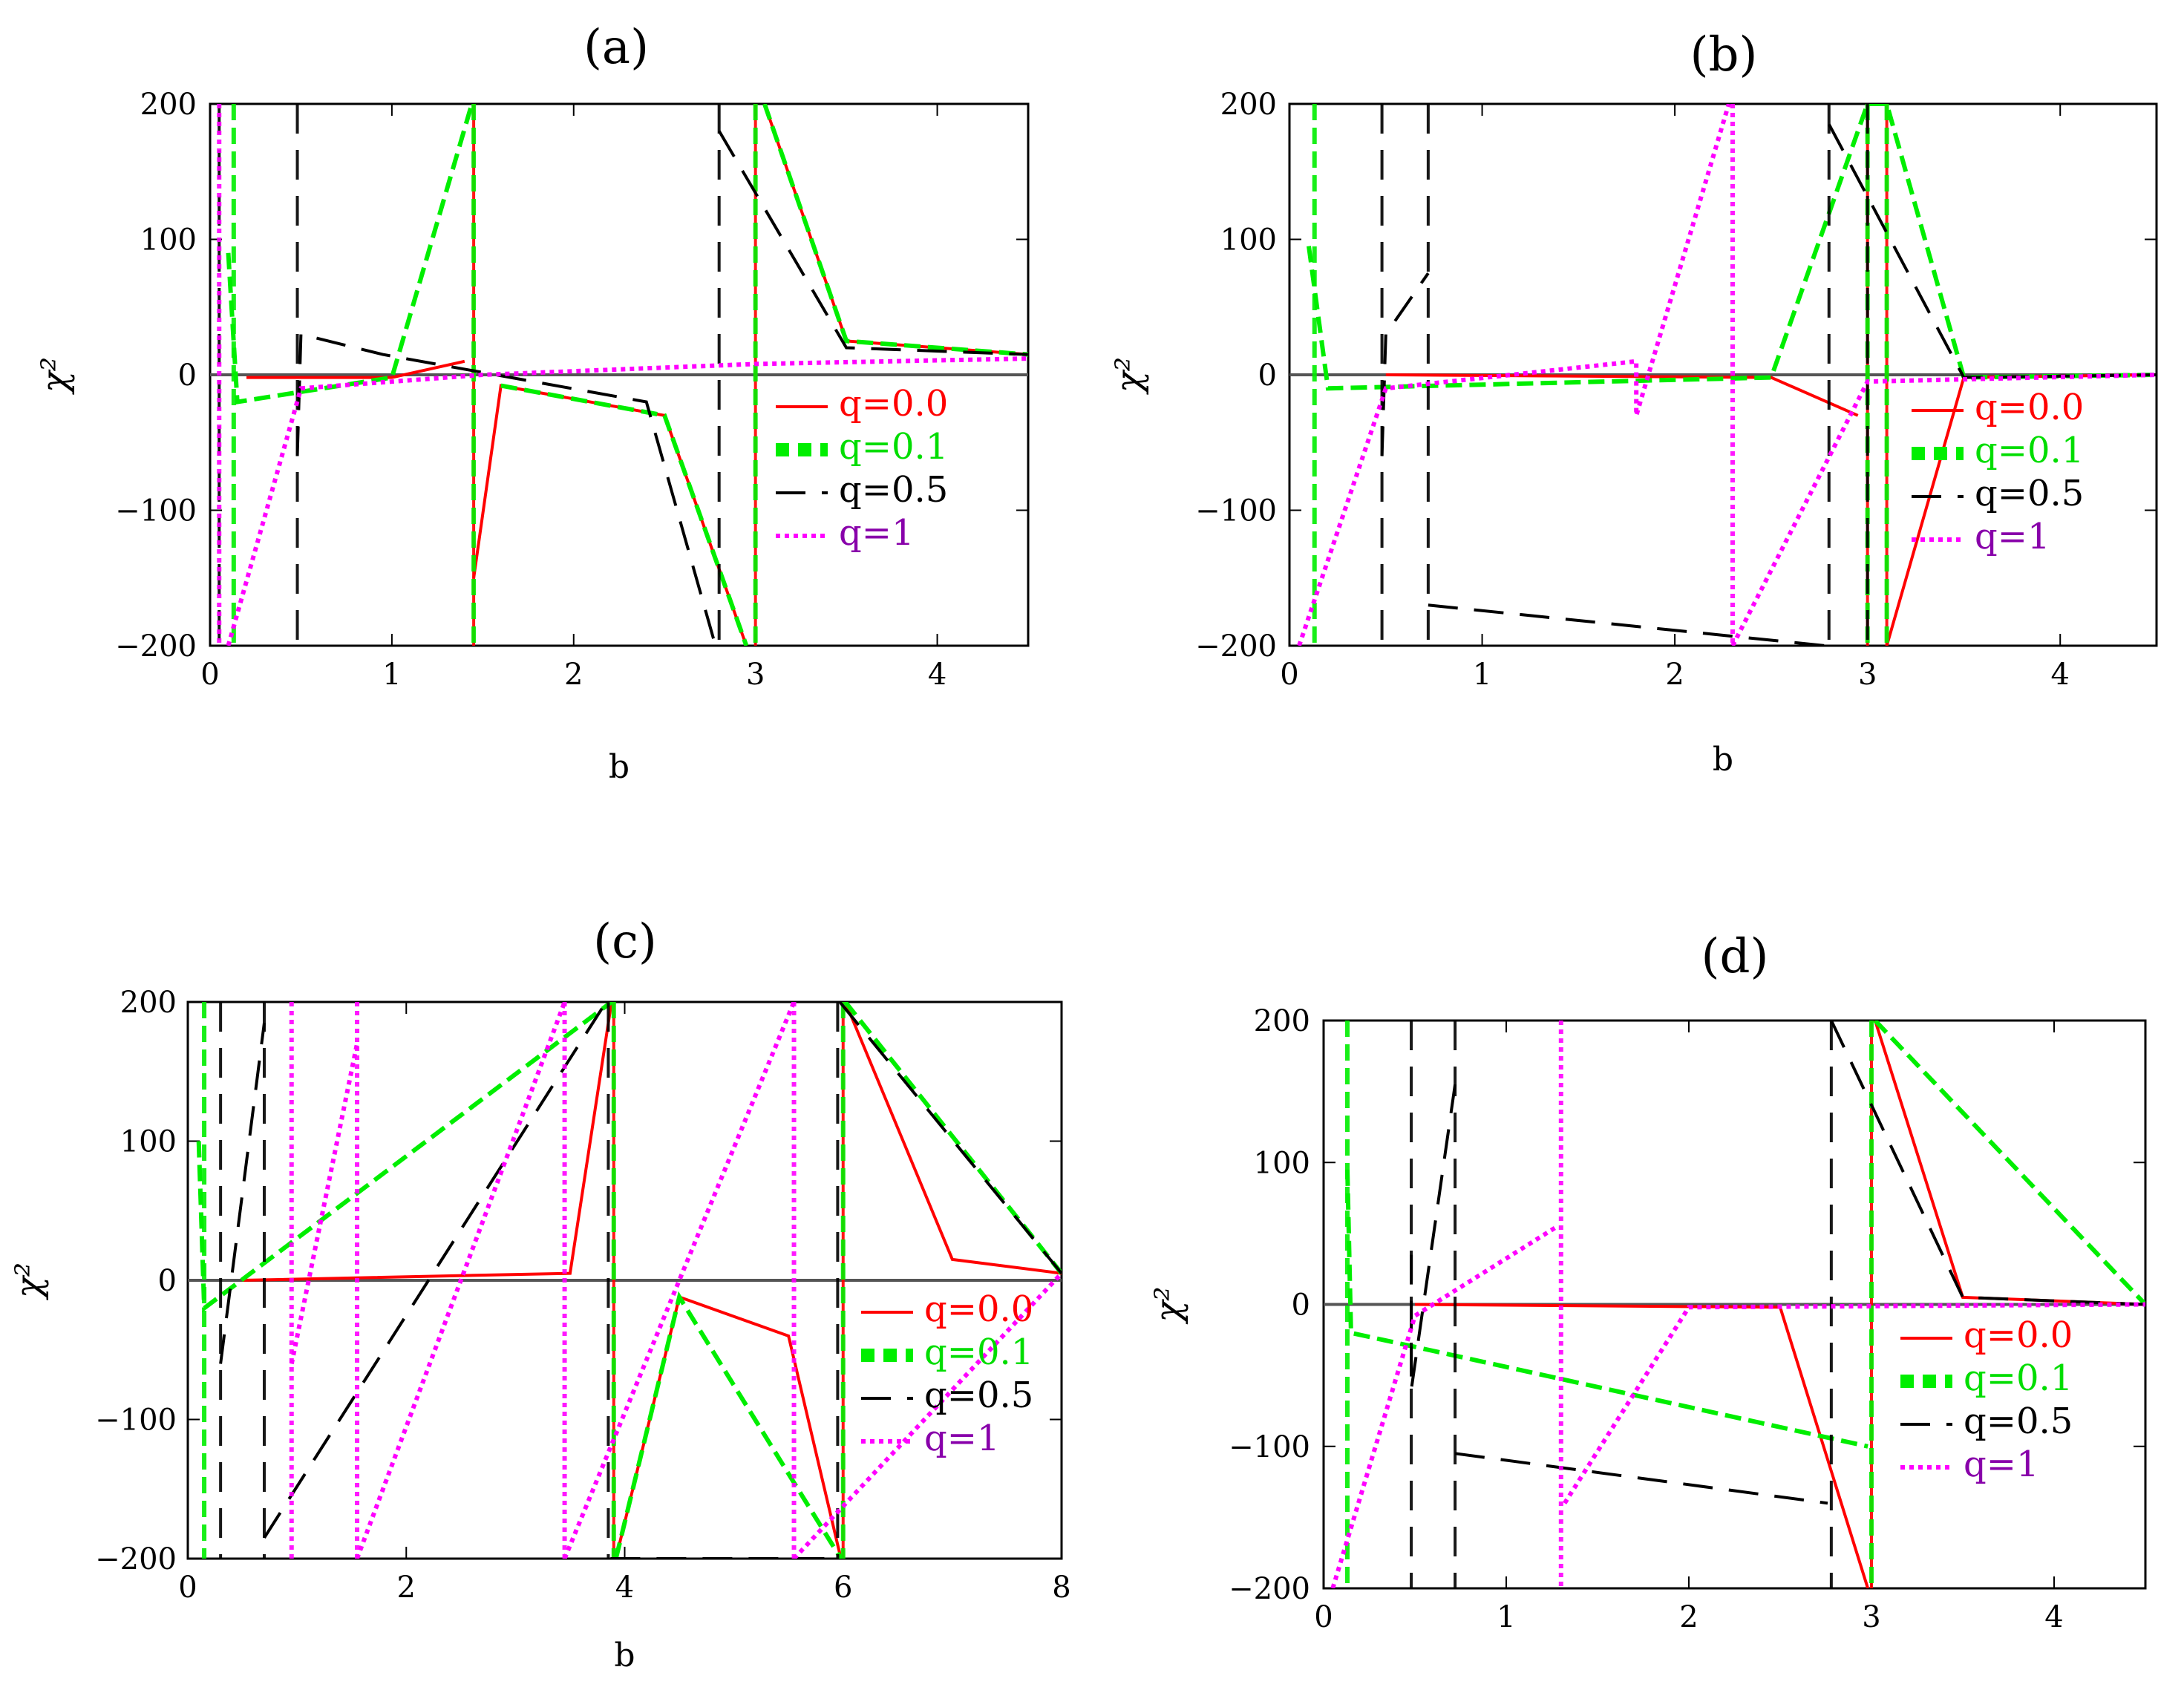 The image size is (2184, 1690). Describe the element at coordinates (1724, 54) in the screenshot. I see `panel-title: (b)` at that location.